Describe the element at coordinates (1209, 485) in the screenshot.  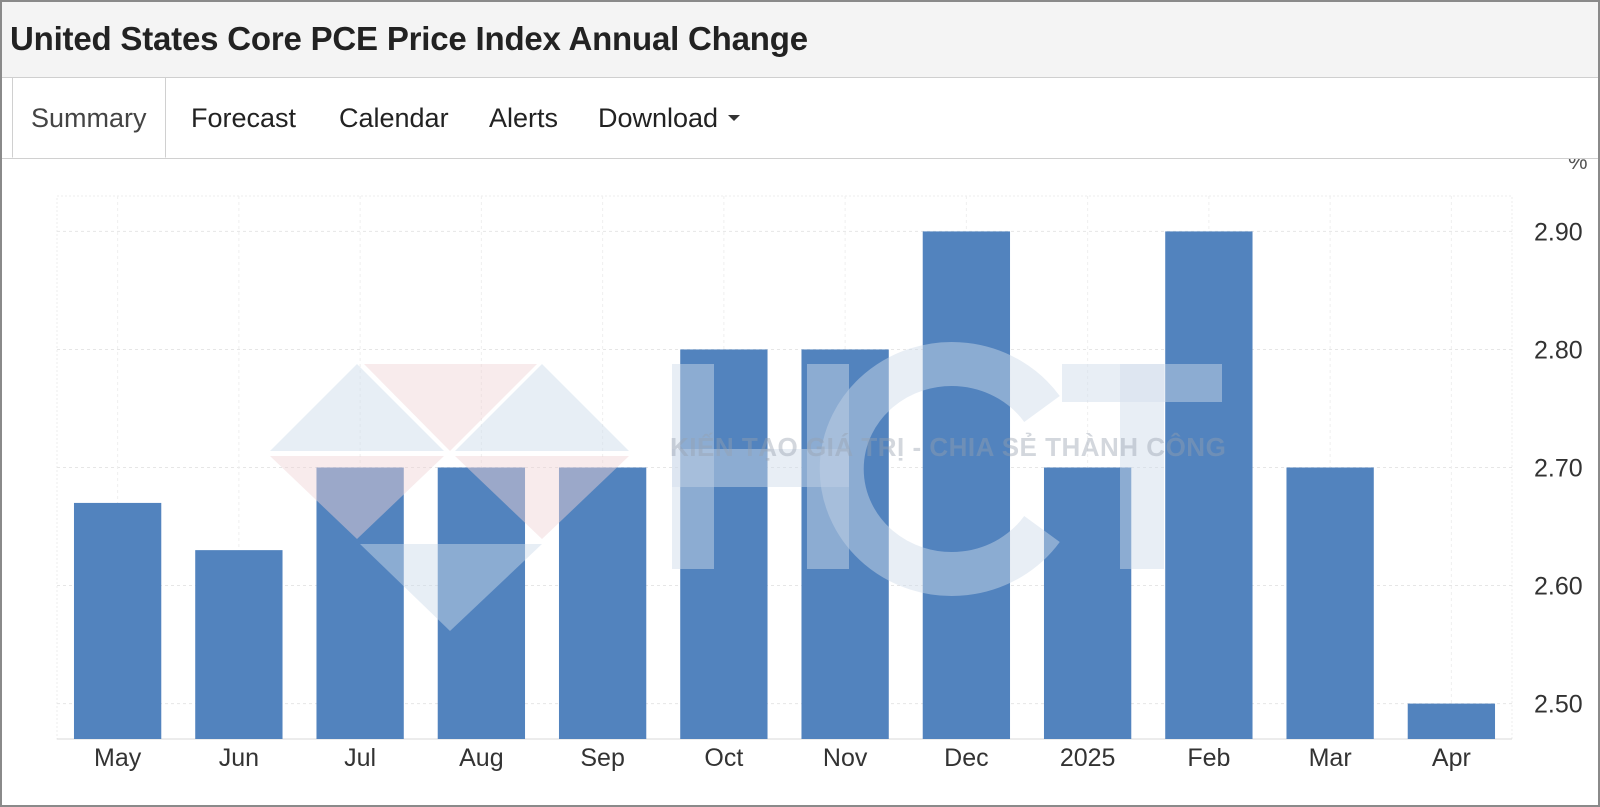
I see `bar-feb` at that location.